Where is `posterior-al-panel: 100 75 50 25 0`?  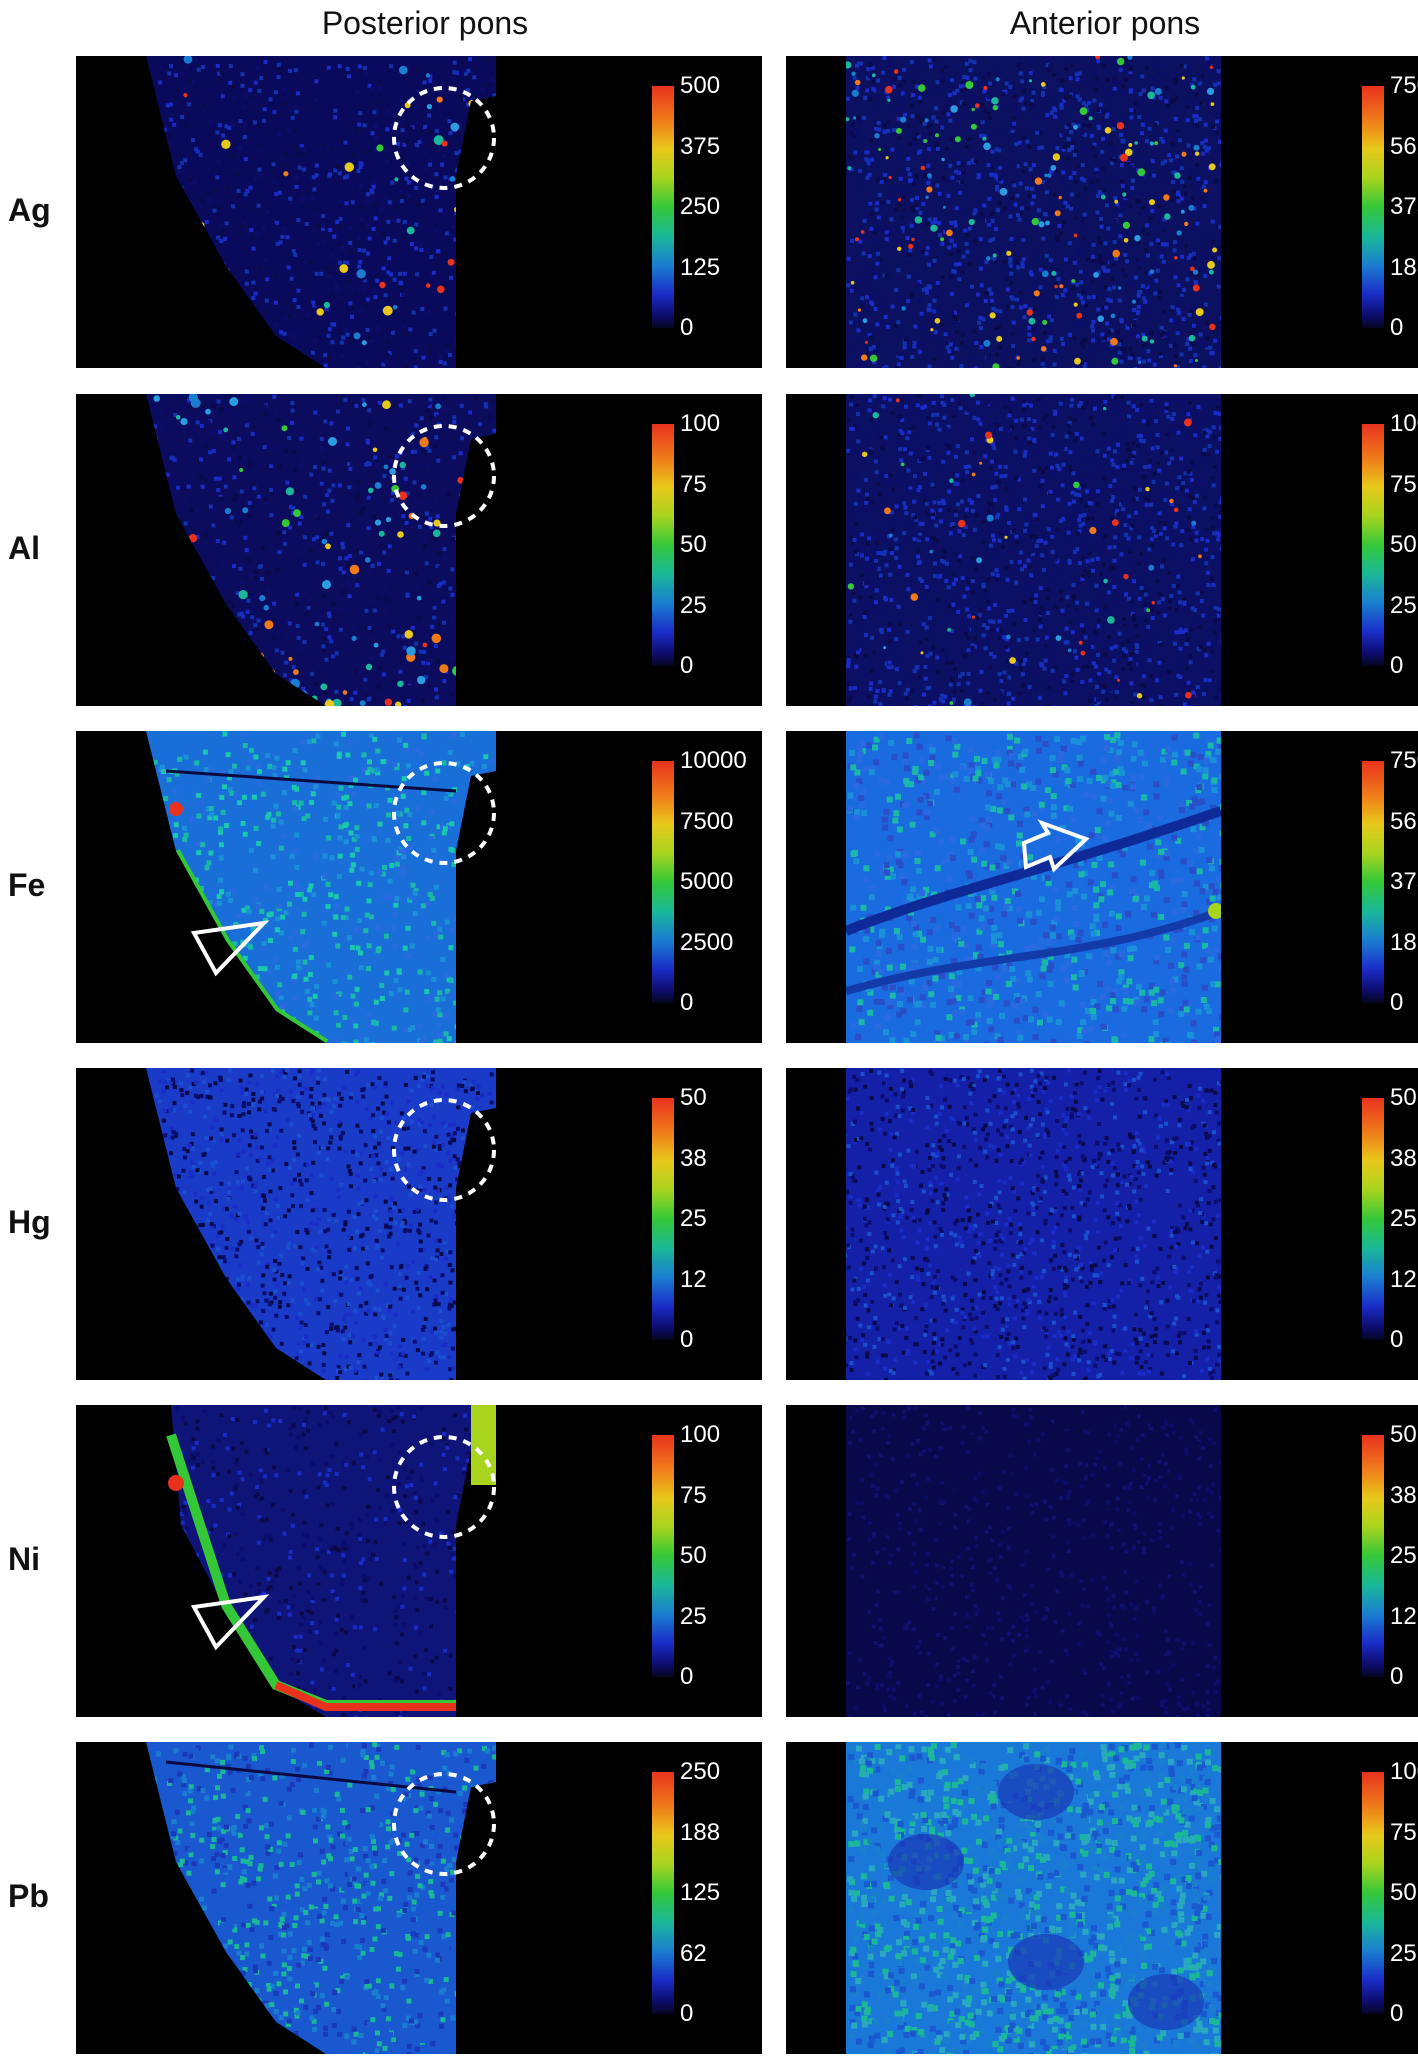 posterior-al-panel: 100 75 50 25 0 is located at coordinates (419, 550).